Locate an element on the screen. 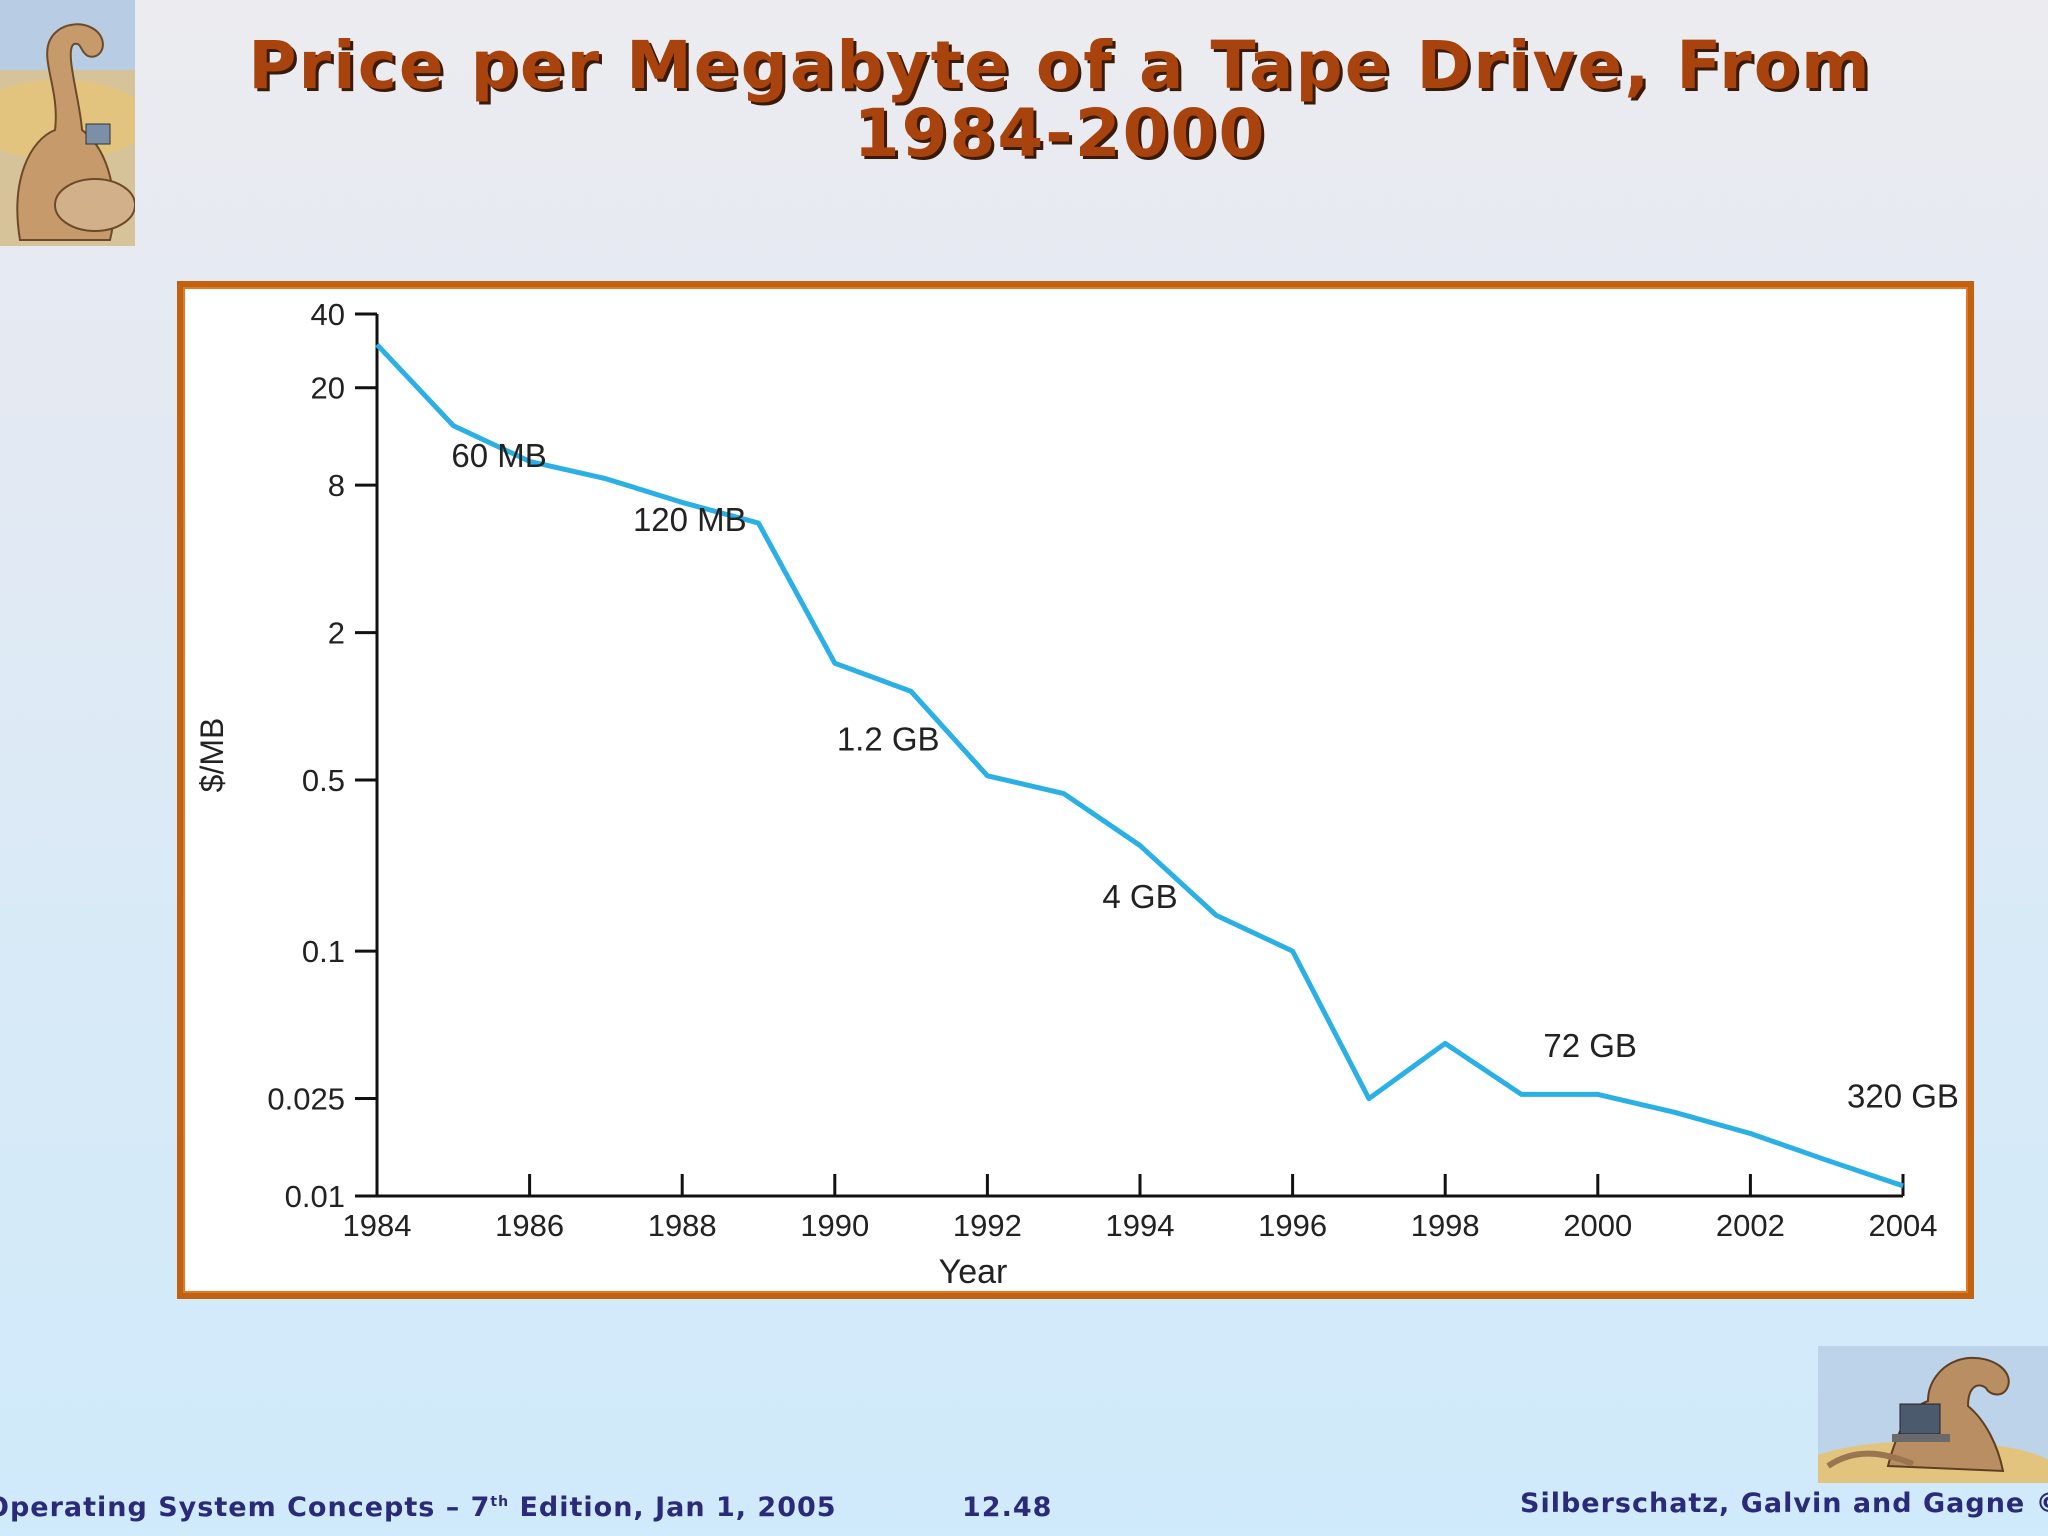 The image size is (2048, 1536). x-tick-label: 2000 is located at coordinates (1597, 1225).